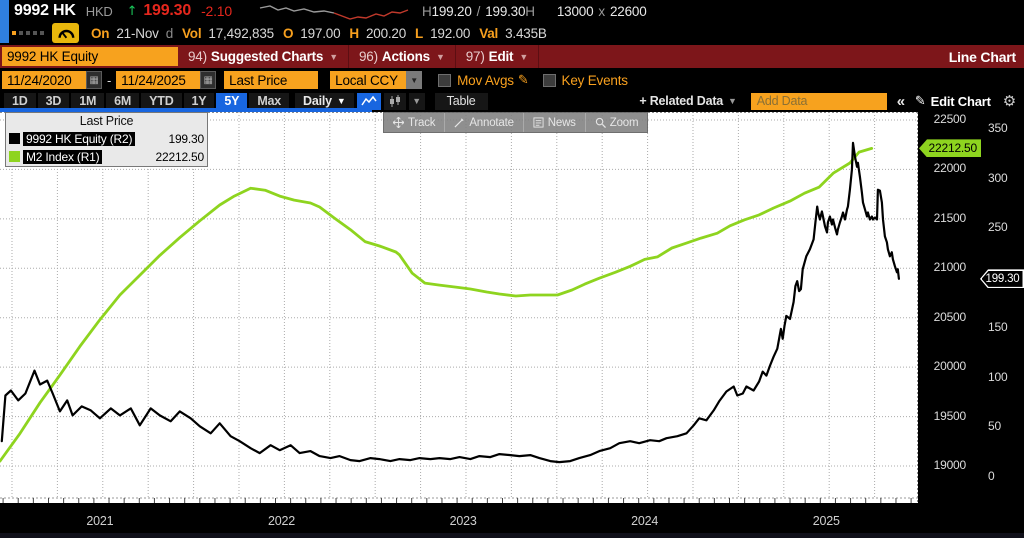 The image size is (1024, 538). Describe the element at coordinates (818, 101) in the screenshot. I see `add-data-input: Add Data` at that location.